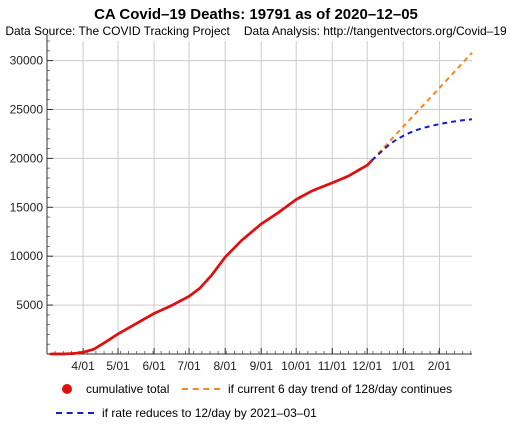 The height and width of the screenshot is (425, 512). I want to click on x-tick-label: 2/01, so click(440, 366).